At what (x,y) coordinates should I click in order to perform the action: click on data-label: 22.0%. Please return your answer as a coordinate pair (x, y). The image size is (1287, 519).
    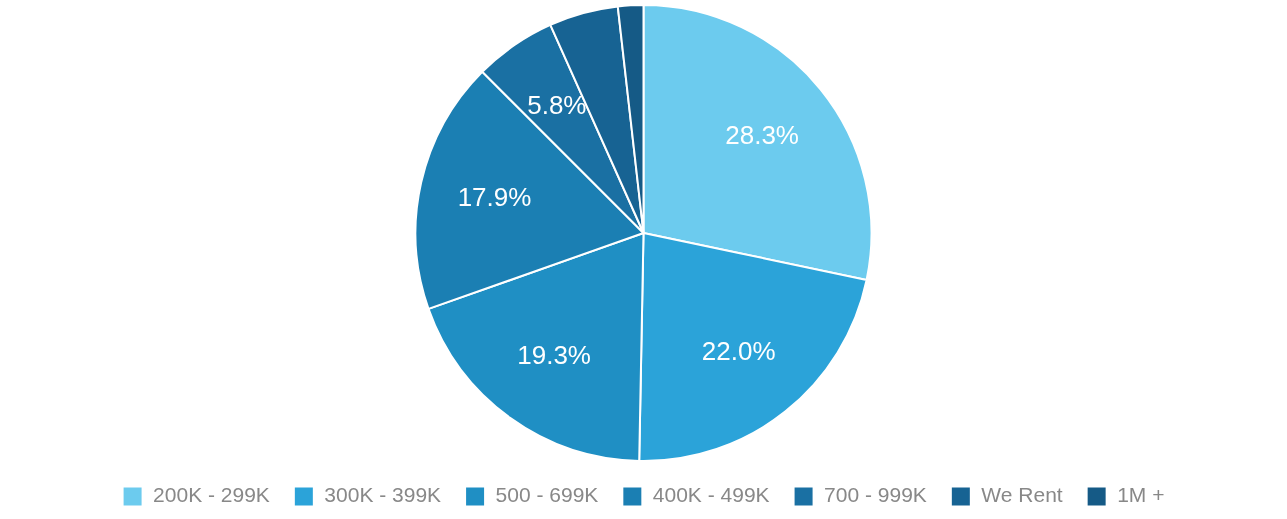
    Looking at the image, I should click on (738, 350).